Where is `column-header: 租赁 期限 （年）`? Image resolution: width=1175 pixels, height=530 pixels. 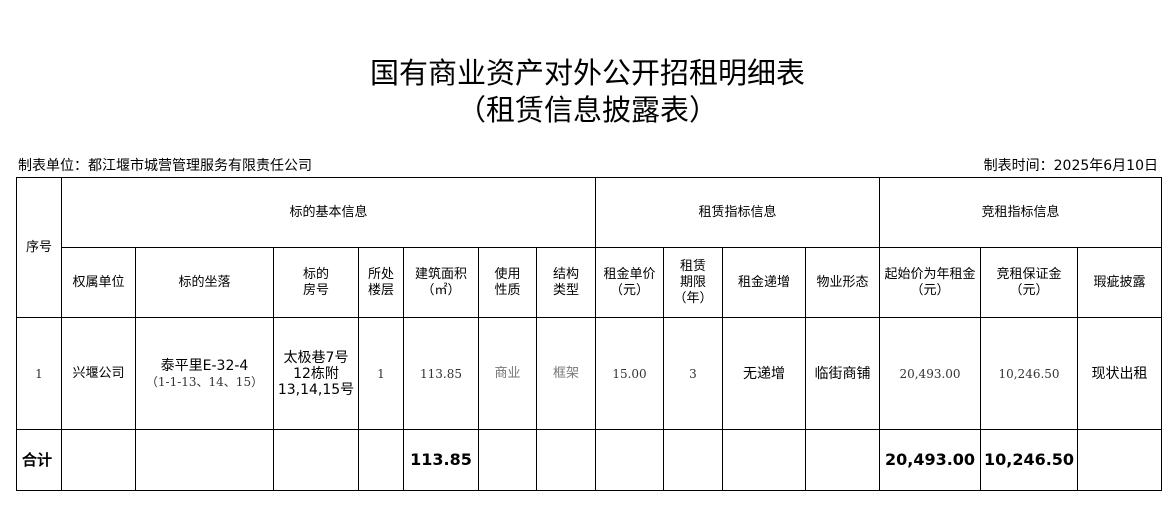
column-header: 租赁 期限 （年） is located at coordinates (693, 282).